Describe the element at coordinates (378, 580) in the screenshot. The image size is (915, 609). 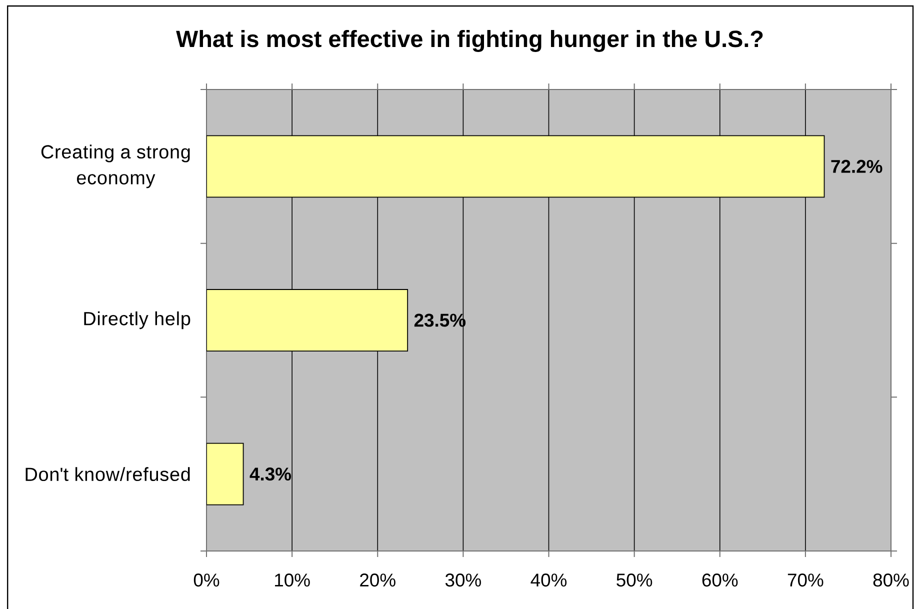
I see `x-tick-label: 20%` at that location.